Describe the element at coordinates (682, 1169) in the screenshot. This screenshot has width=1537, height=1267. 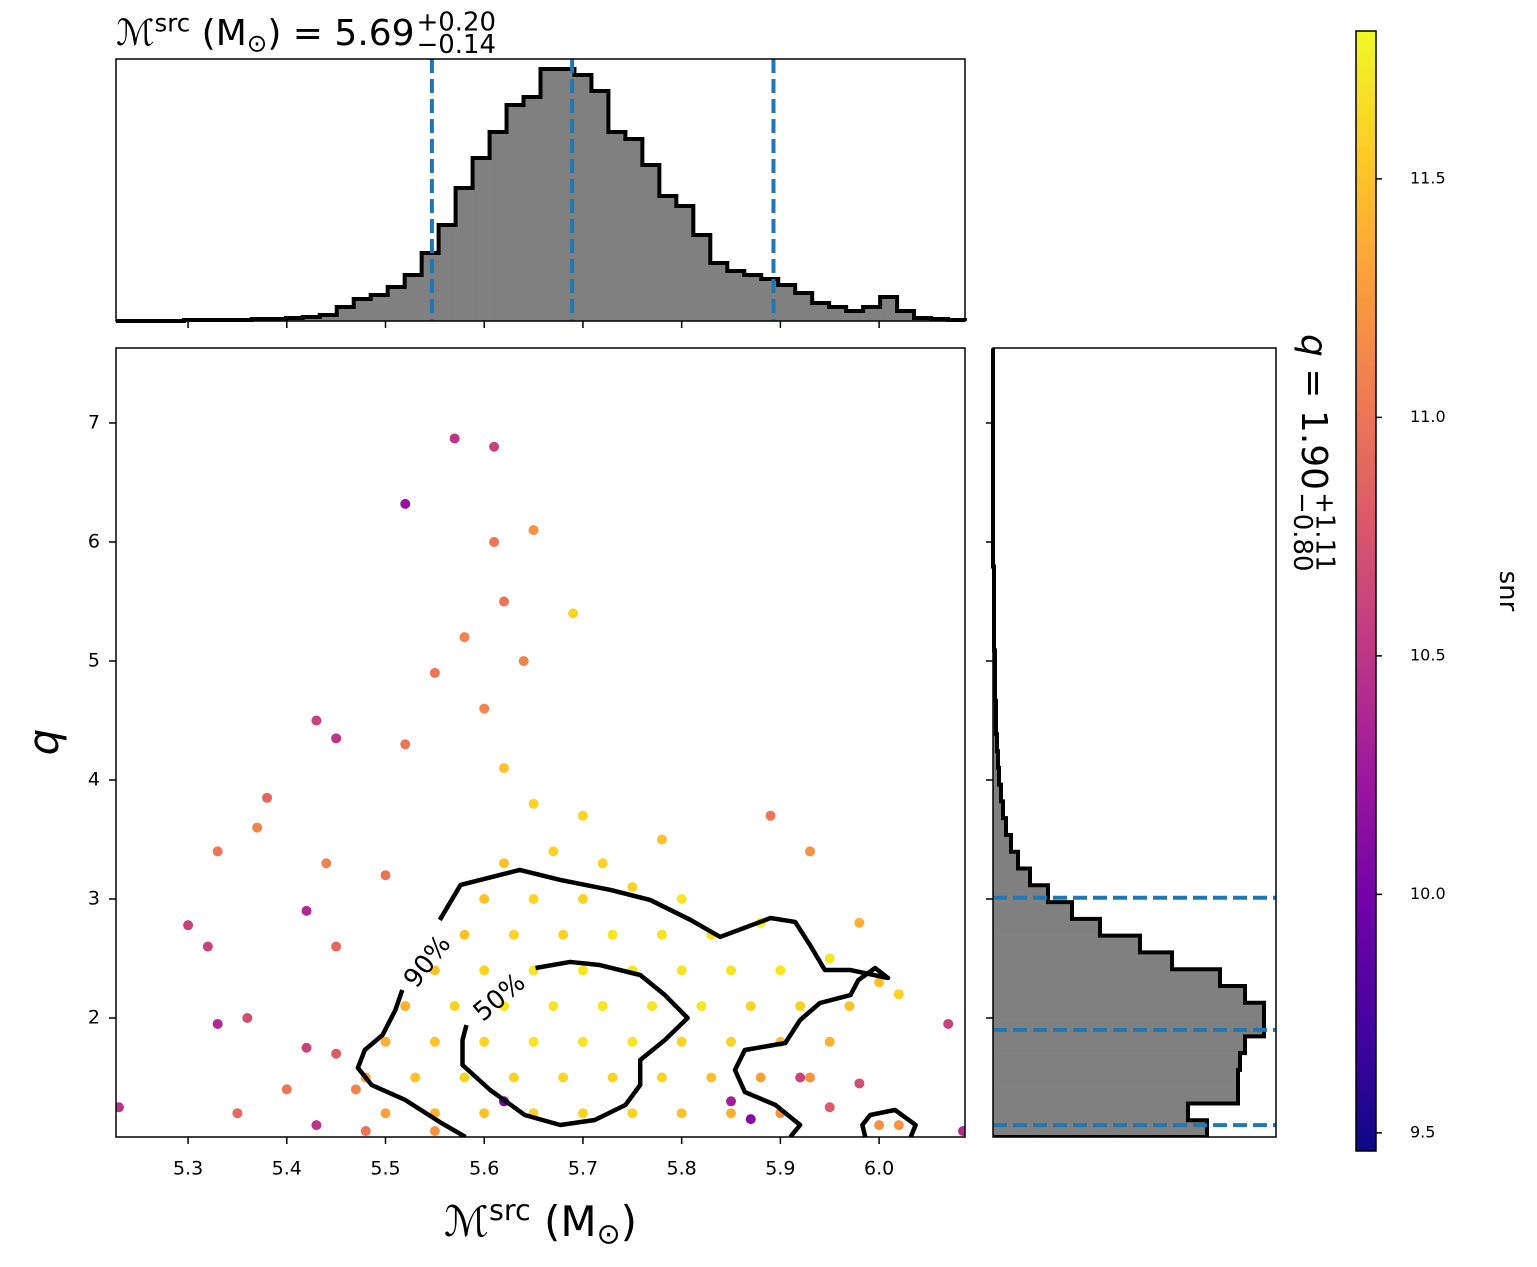
I see `x-tick-label: 5.8` at that location.